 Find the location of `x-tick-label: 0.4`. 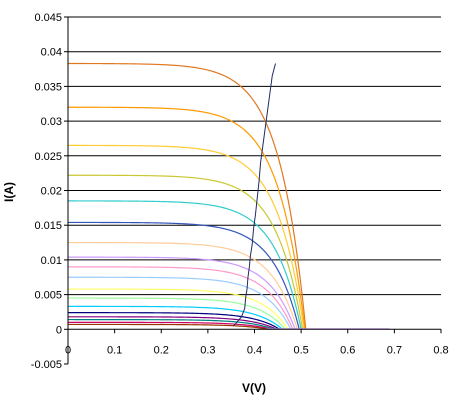

x-tick-label: 0.4 is located at coordinates (254, 350).